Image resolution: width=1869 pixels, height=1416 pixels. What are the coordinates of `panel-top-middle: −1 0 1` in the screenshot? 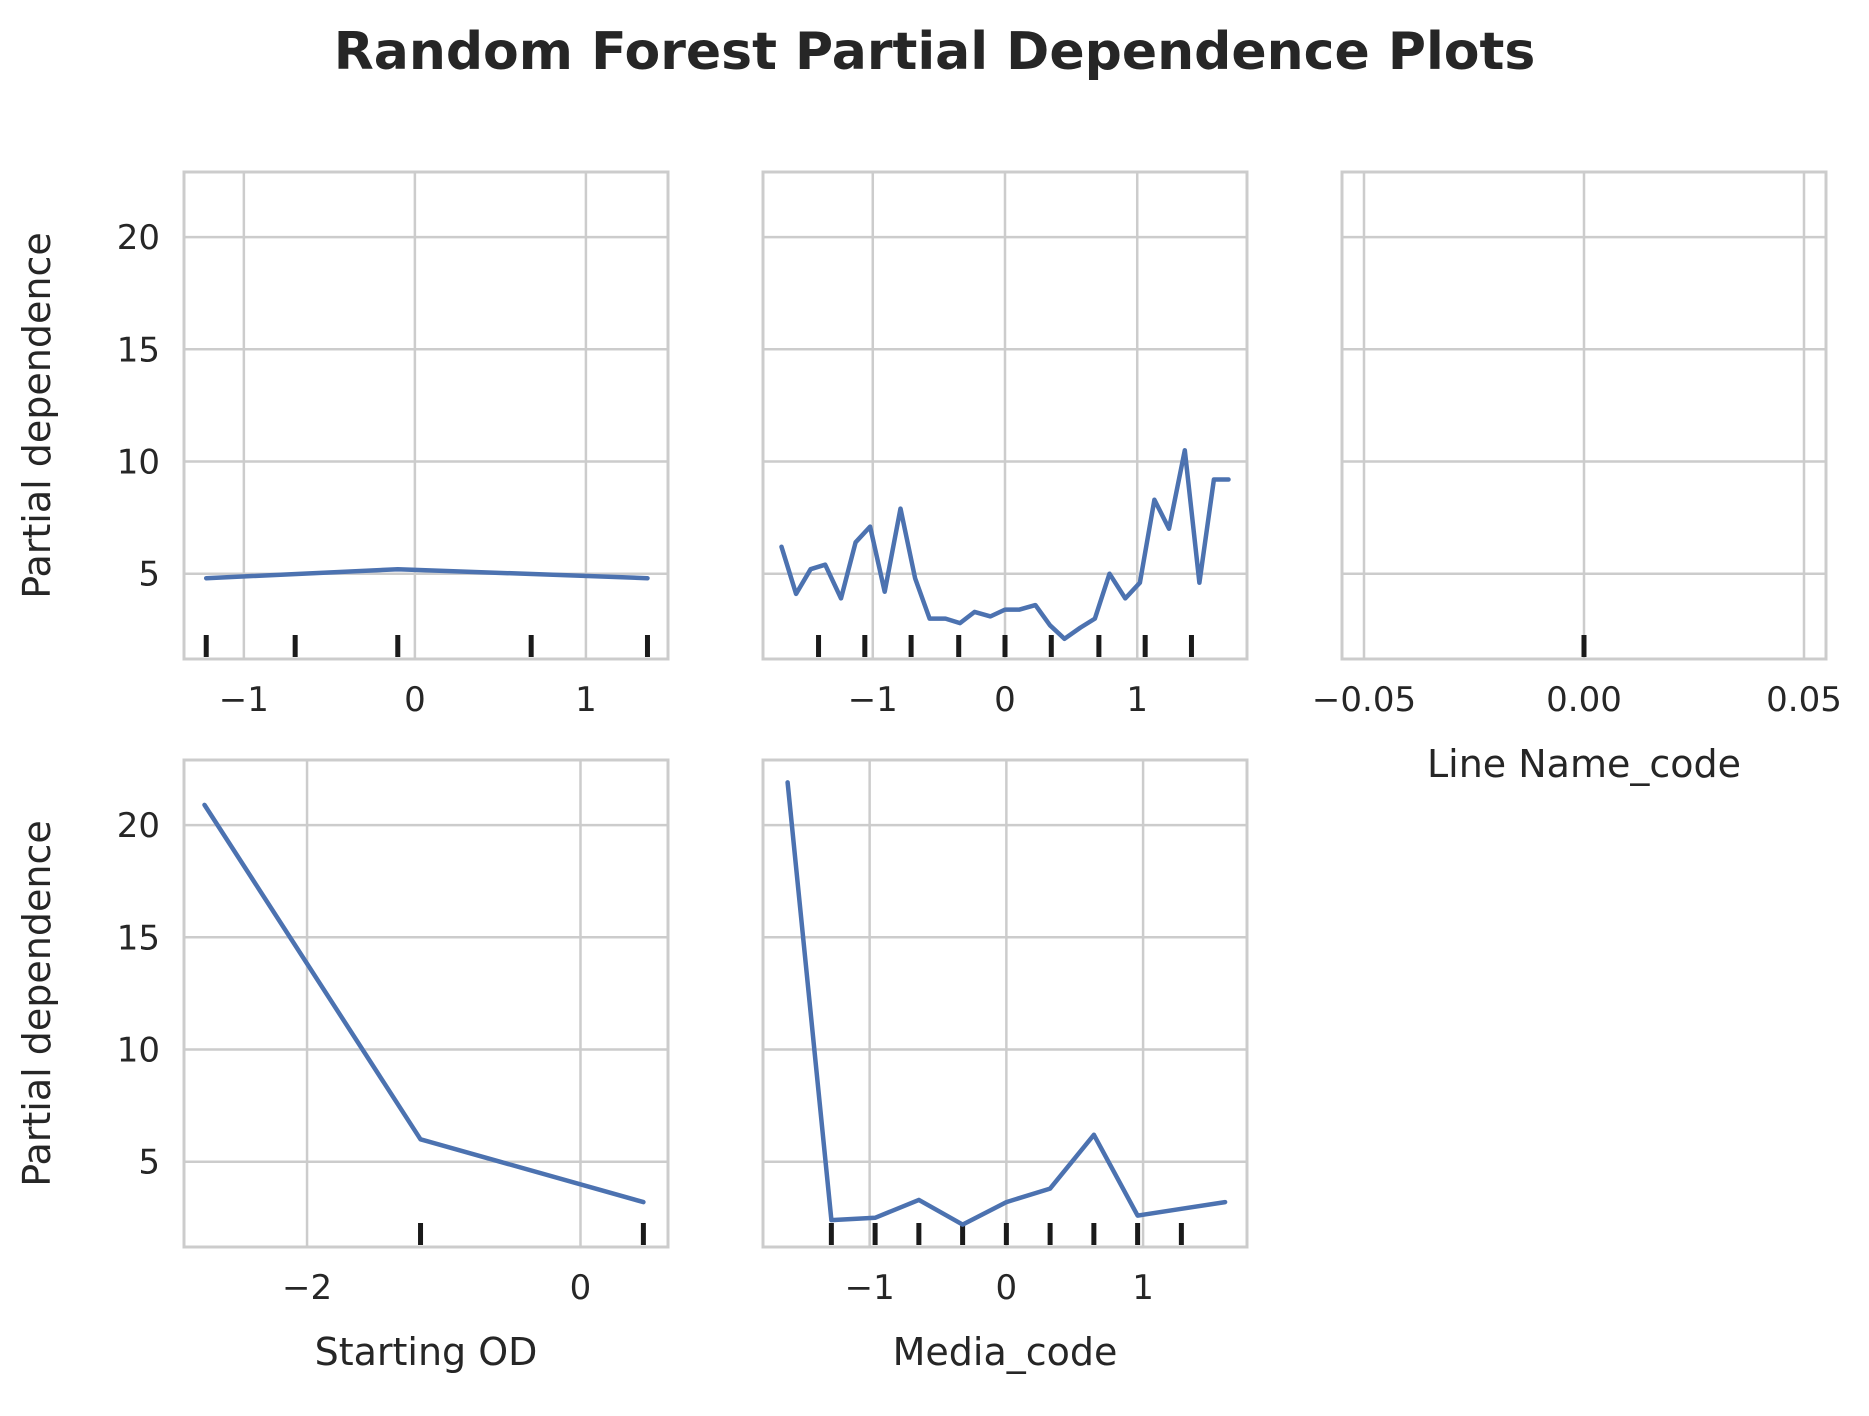 It's located at (1005, 445).